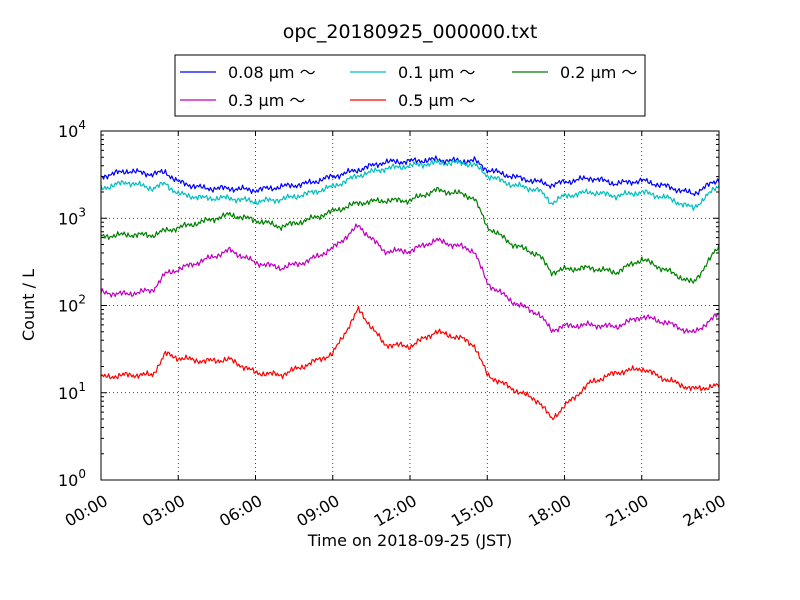 The image size is (800, 600). Describe the element at coordinates (240, 511) in the screenshot. I see `x-tick-label: 06:00` at that location.